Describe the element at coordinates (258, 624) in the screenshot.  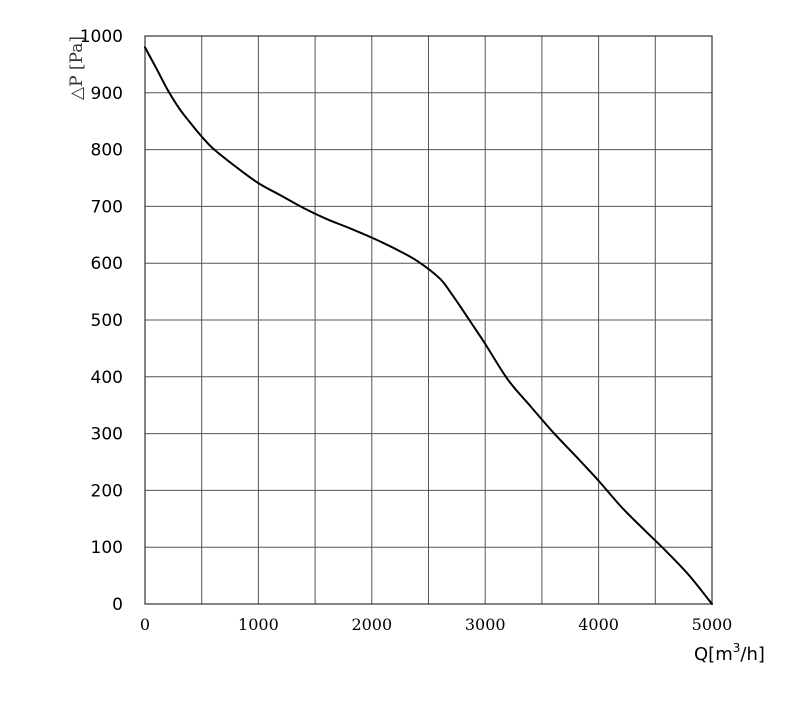
I see `x-tick-label-1000: 1000` at that location.